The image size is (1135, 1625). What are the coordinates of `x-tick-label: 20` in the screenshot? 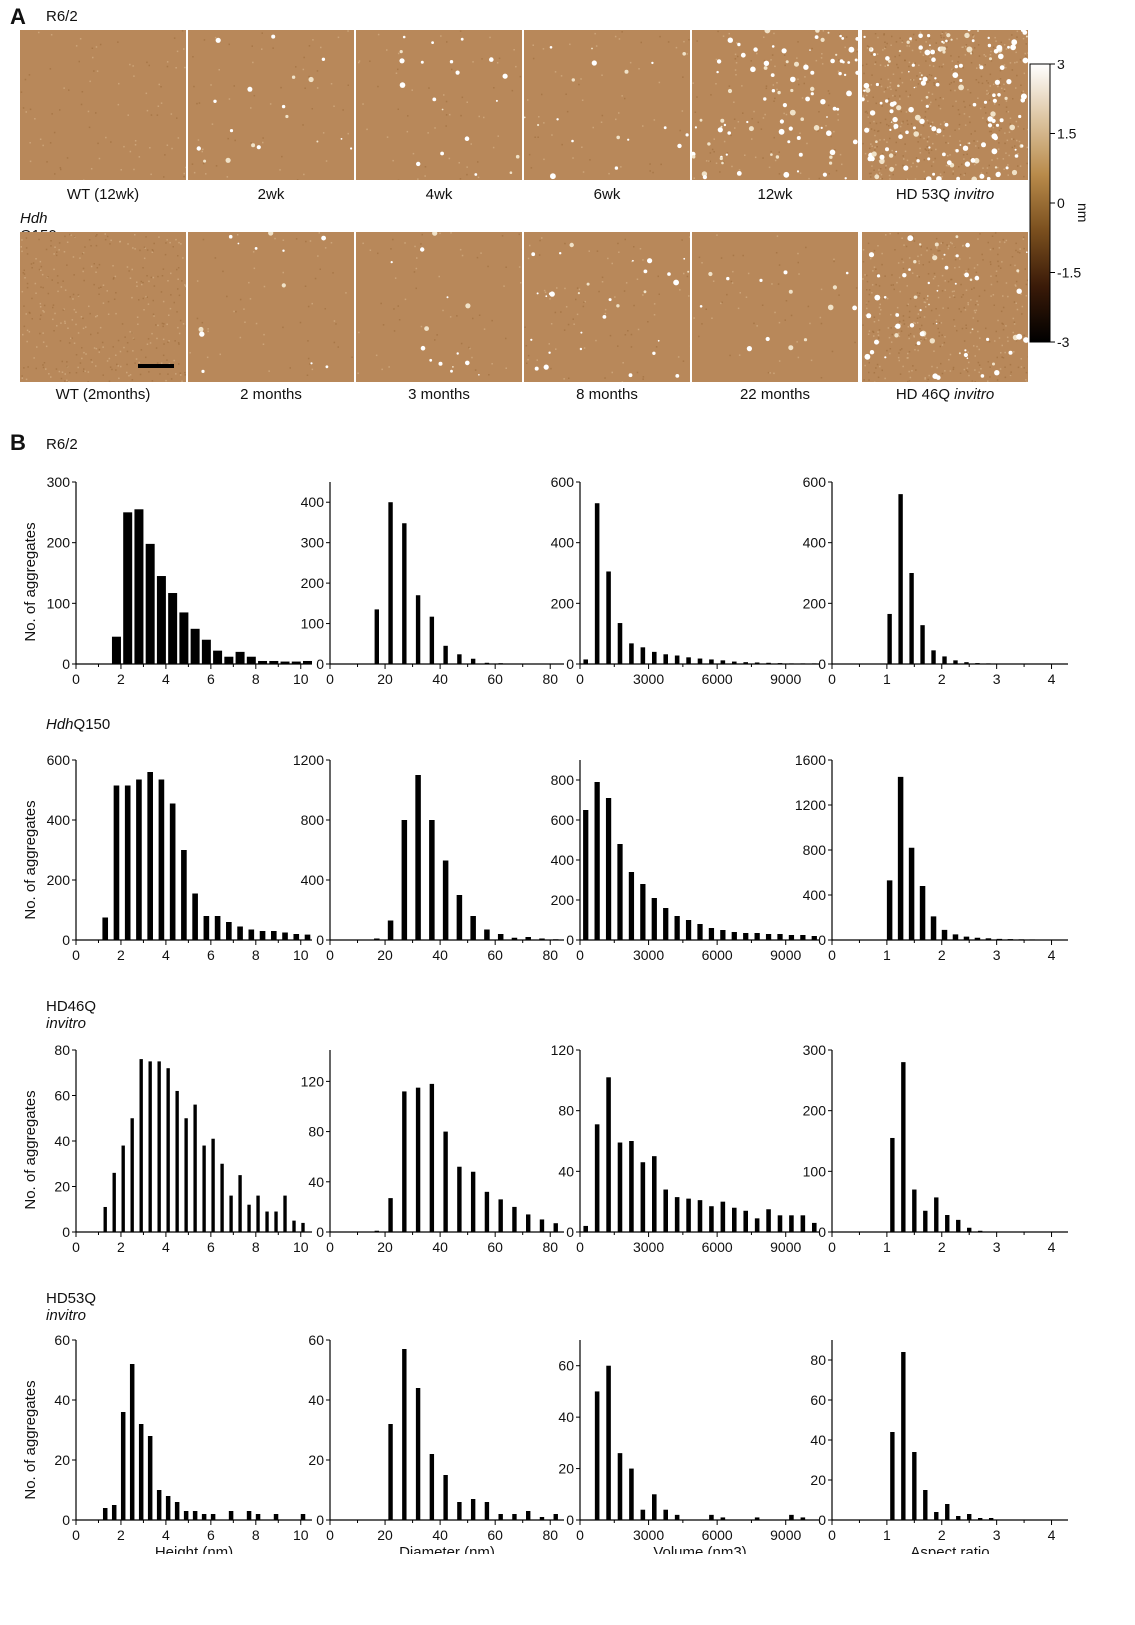 It's located at (385, 1535).